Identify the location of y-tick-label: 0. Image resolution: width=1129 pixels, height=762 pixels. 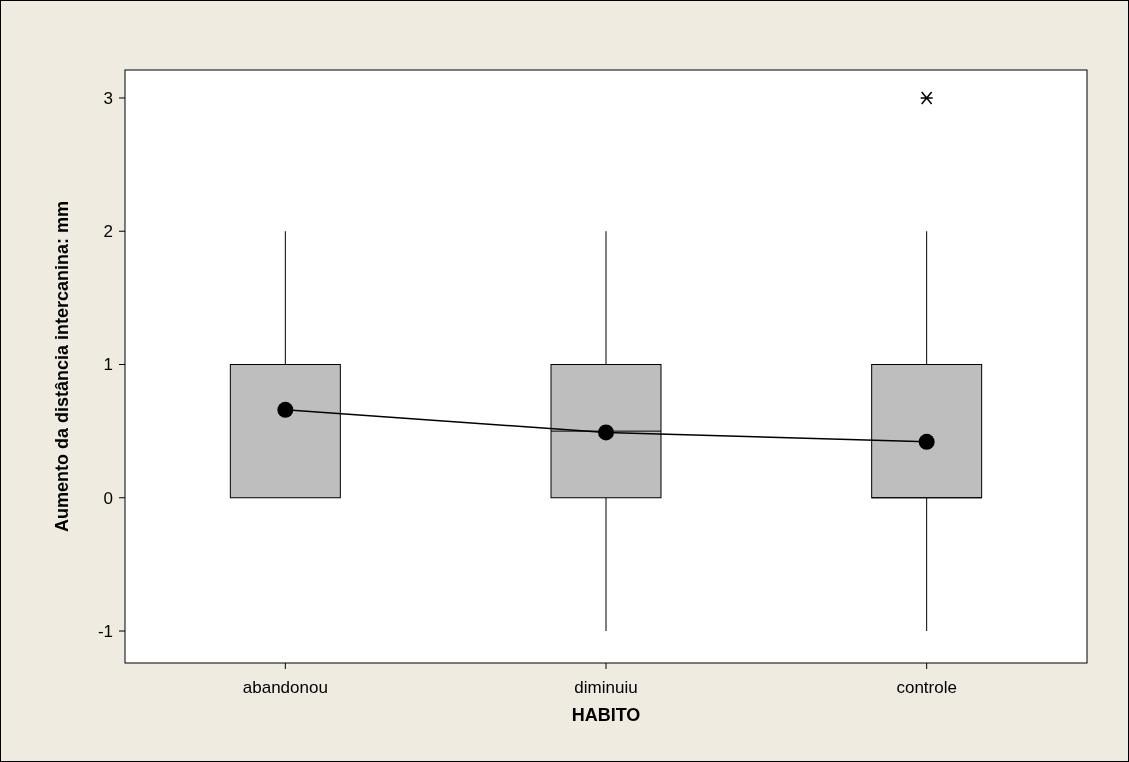
(108, 498).